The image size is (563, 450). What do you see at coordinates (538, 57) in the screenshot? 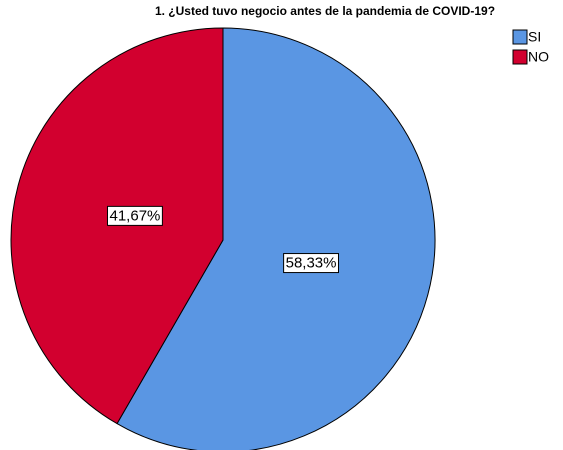
I see `legend-label: NO` at bounding box center [538, 57].